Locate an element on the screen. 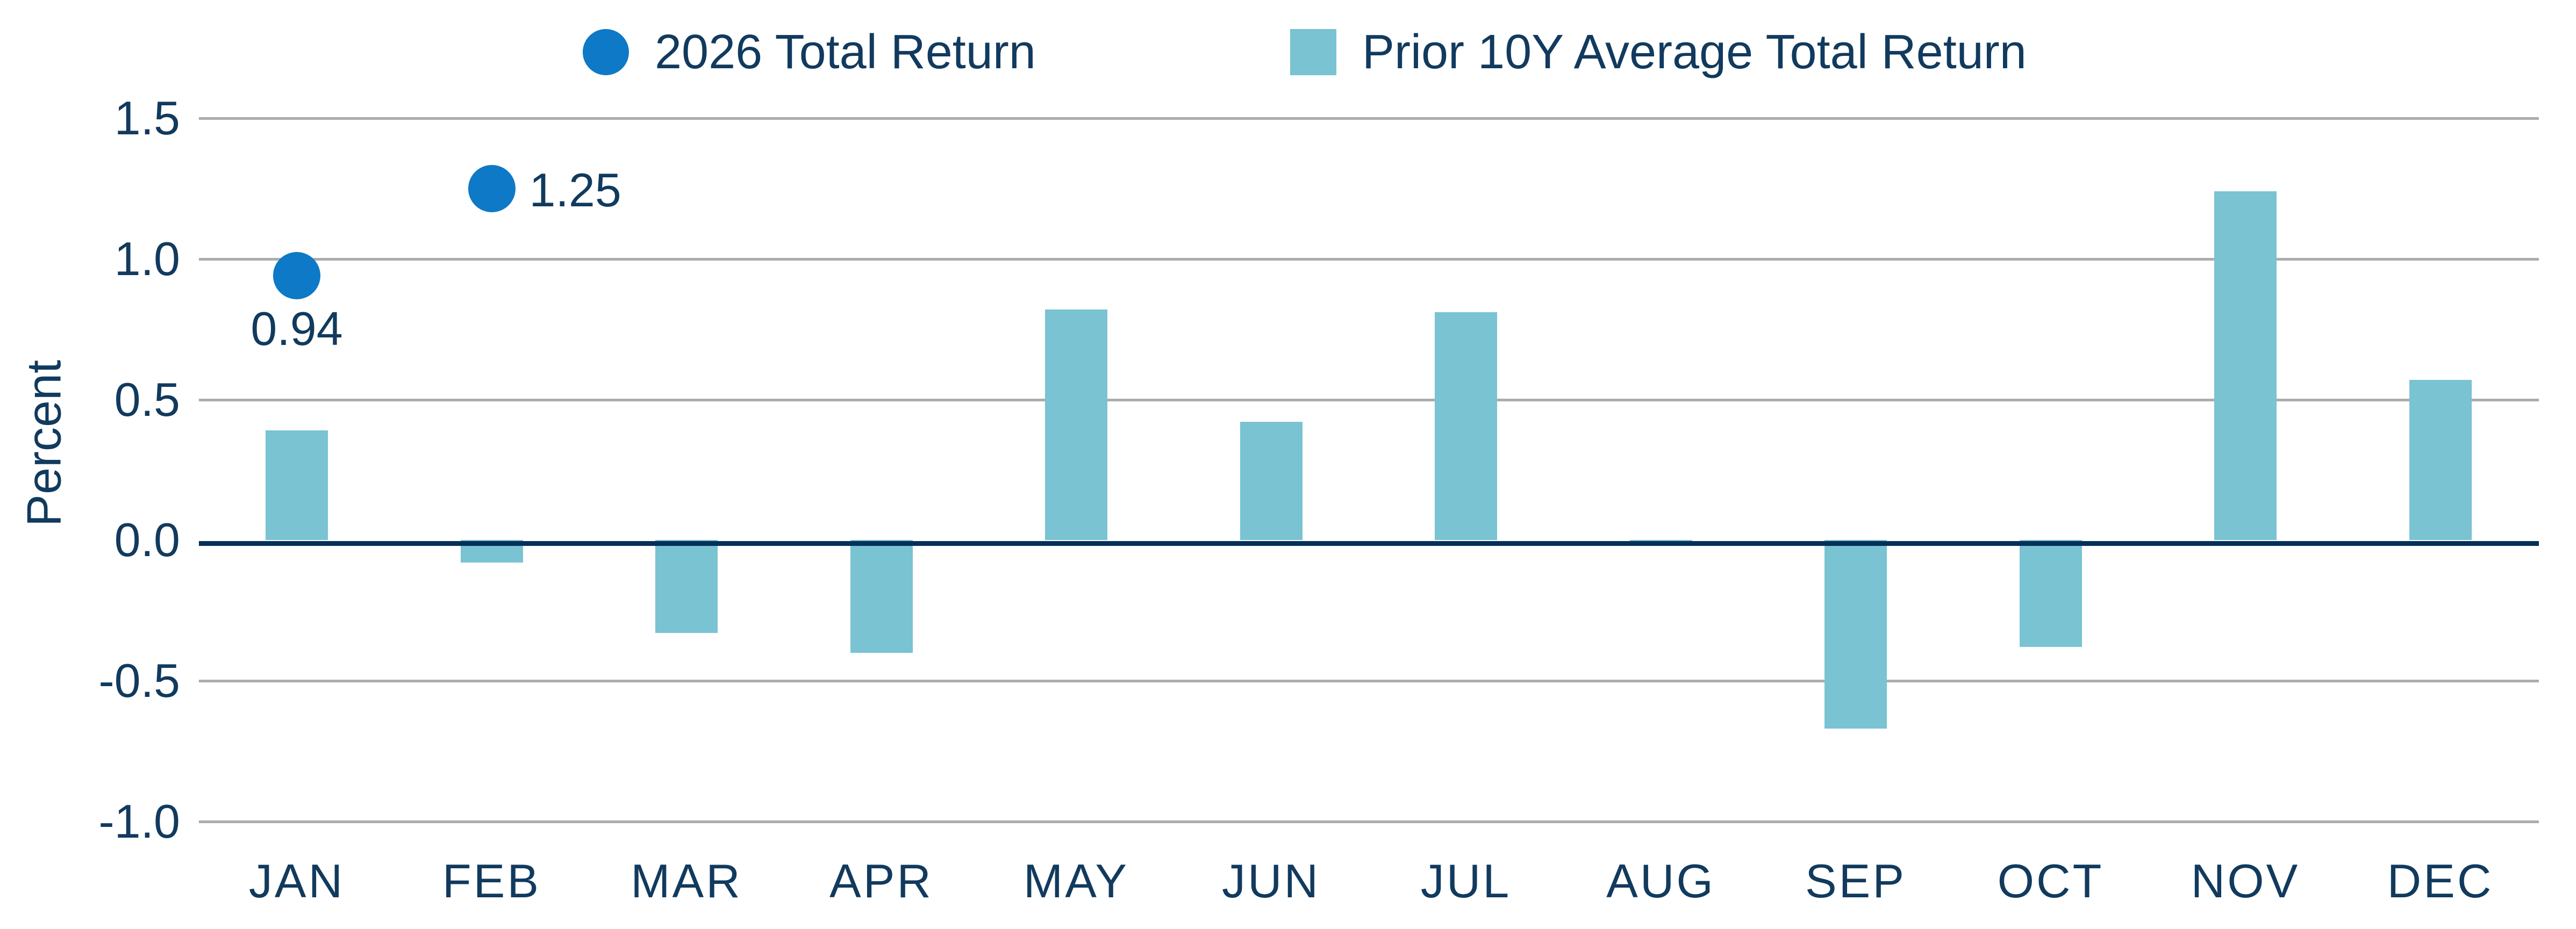 Image resolution: width=2576 pixels, height=929 pixels. bar-mar is located at coordinates (686, 586).